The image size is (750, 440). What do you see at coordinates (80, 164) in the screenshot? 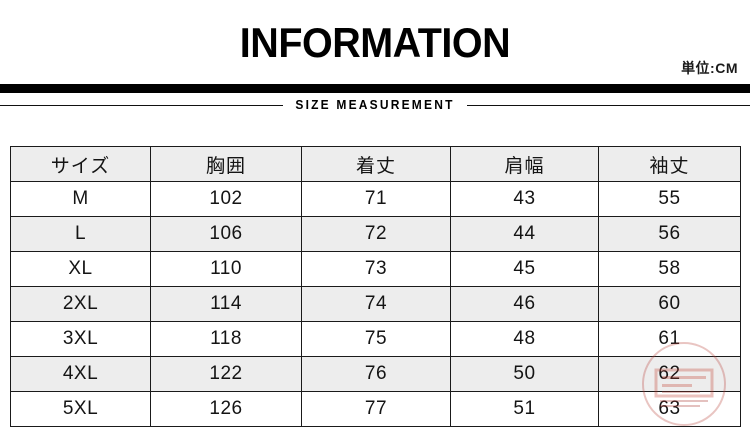
I see `column-header-size: サイズ` at bounding box center [80, 164].